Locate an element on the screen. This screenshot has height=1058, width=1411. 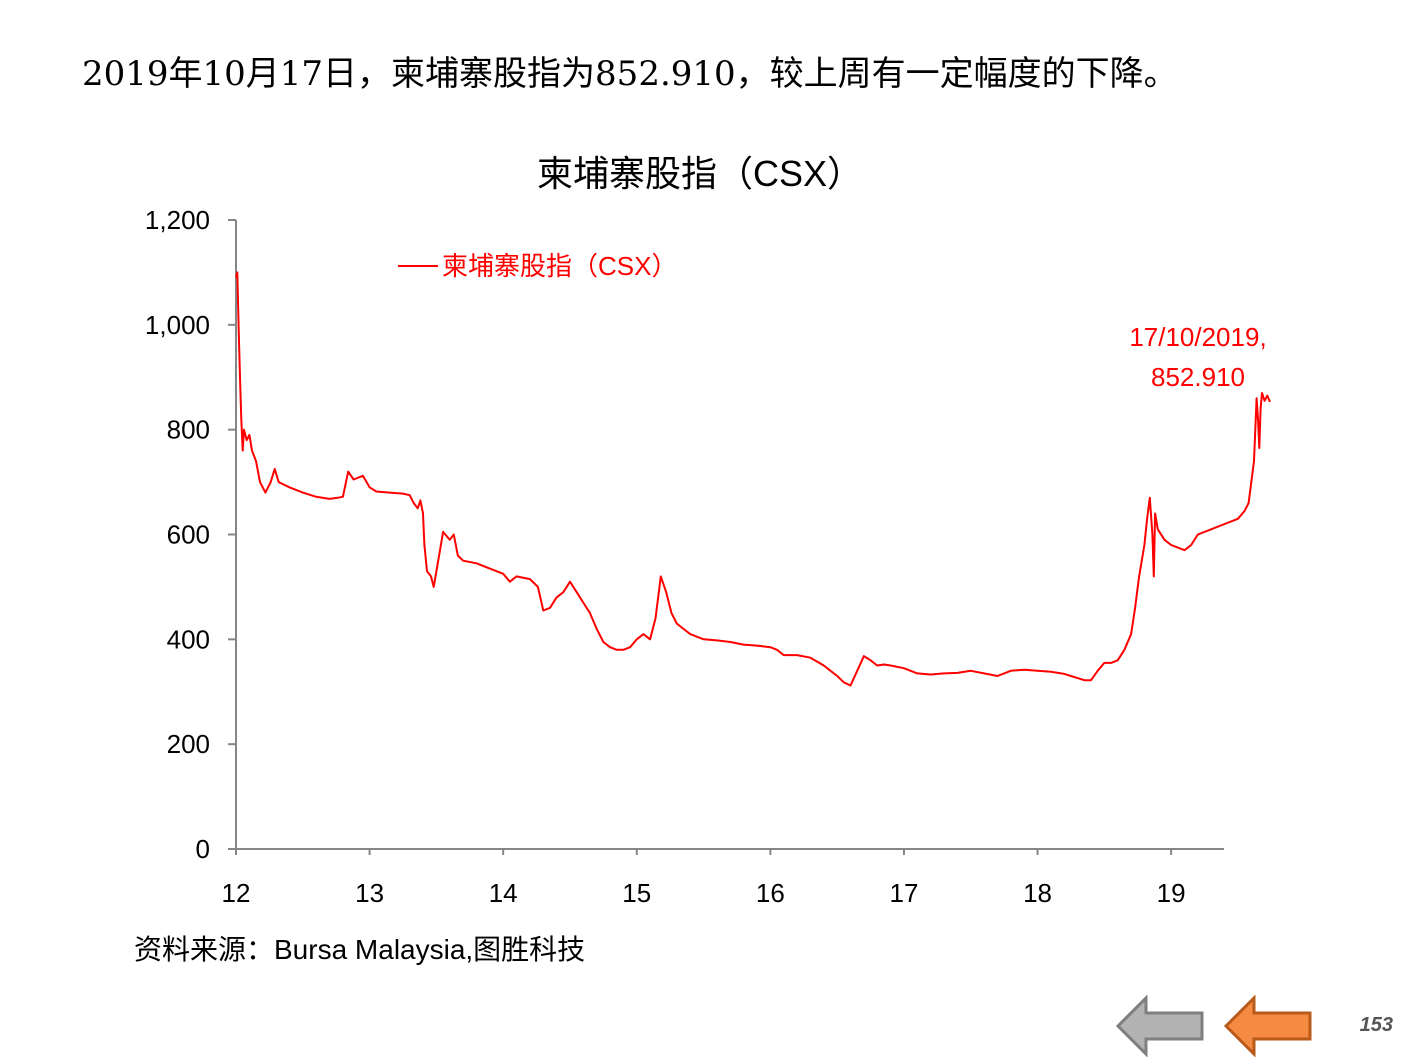
y-tick-label: 1,000 is located at coordinates (177, 325).